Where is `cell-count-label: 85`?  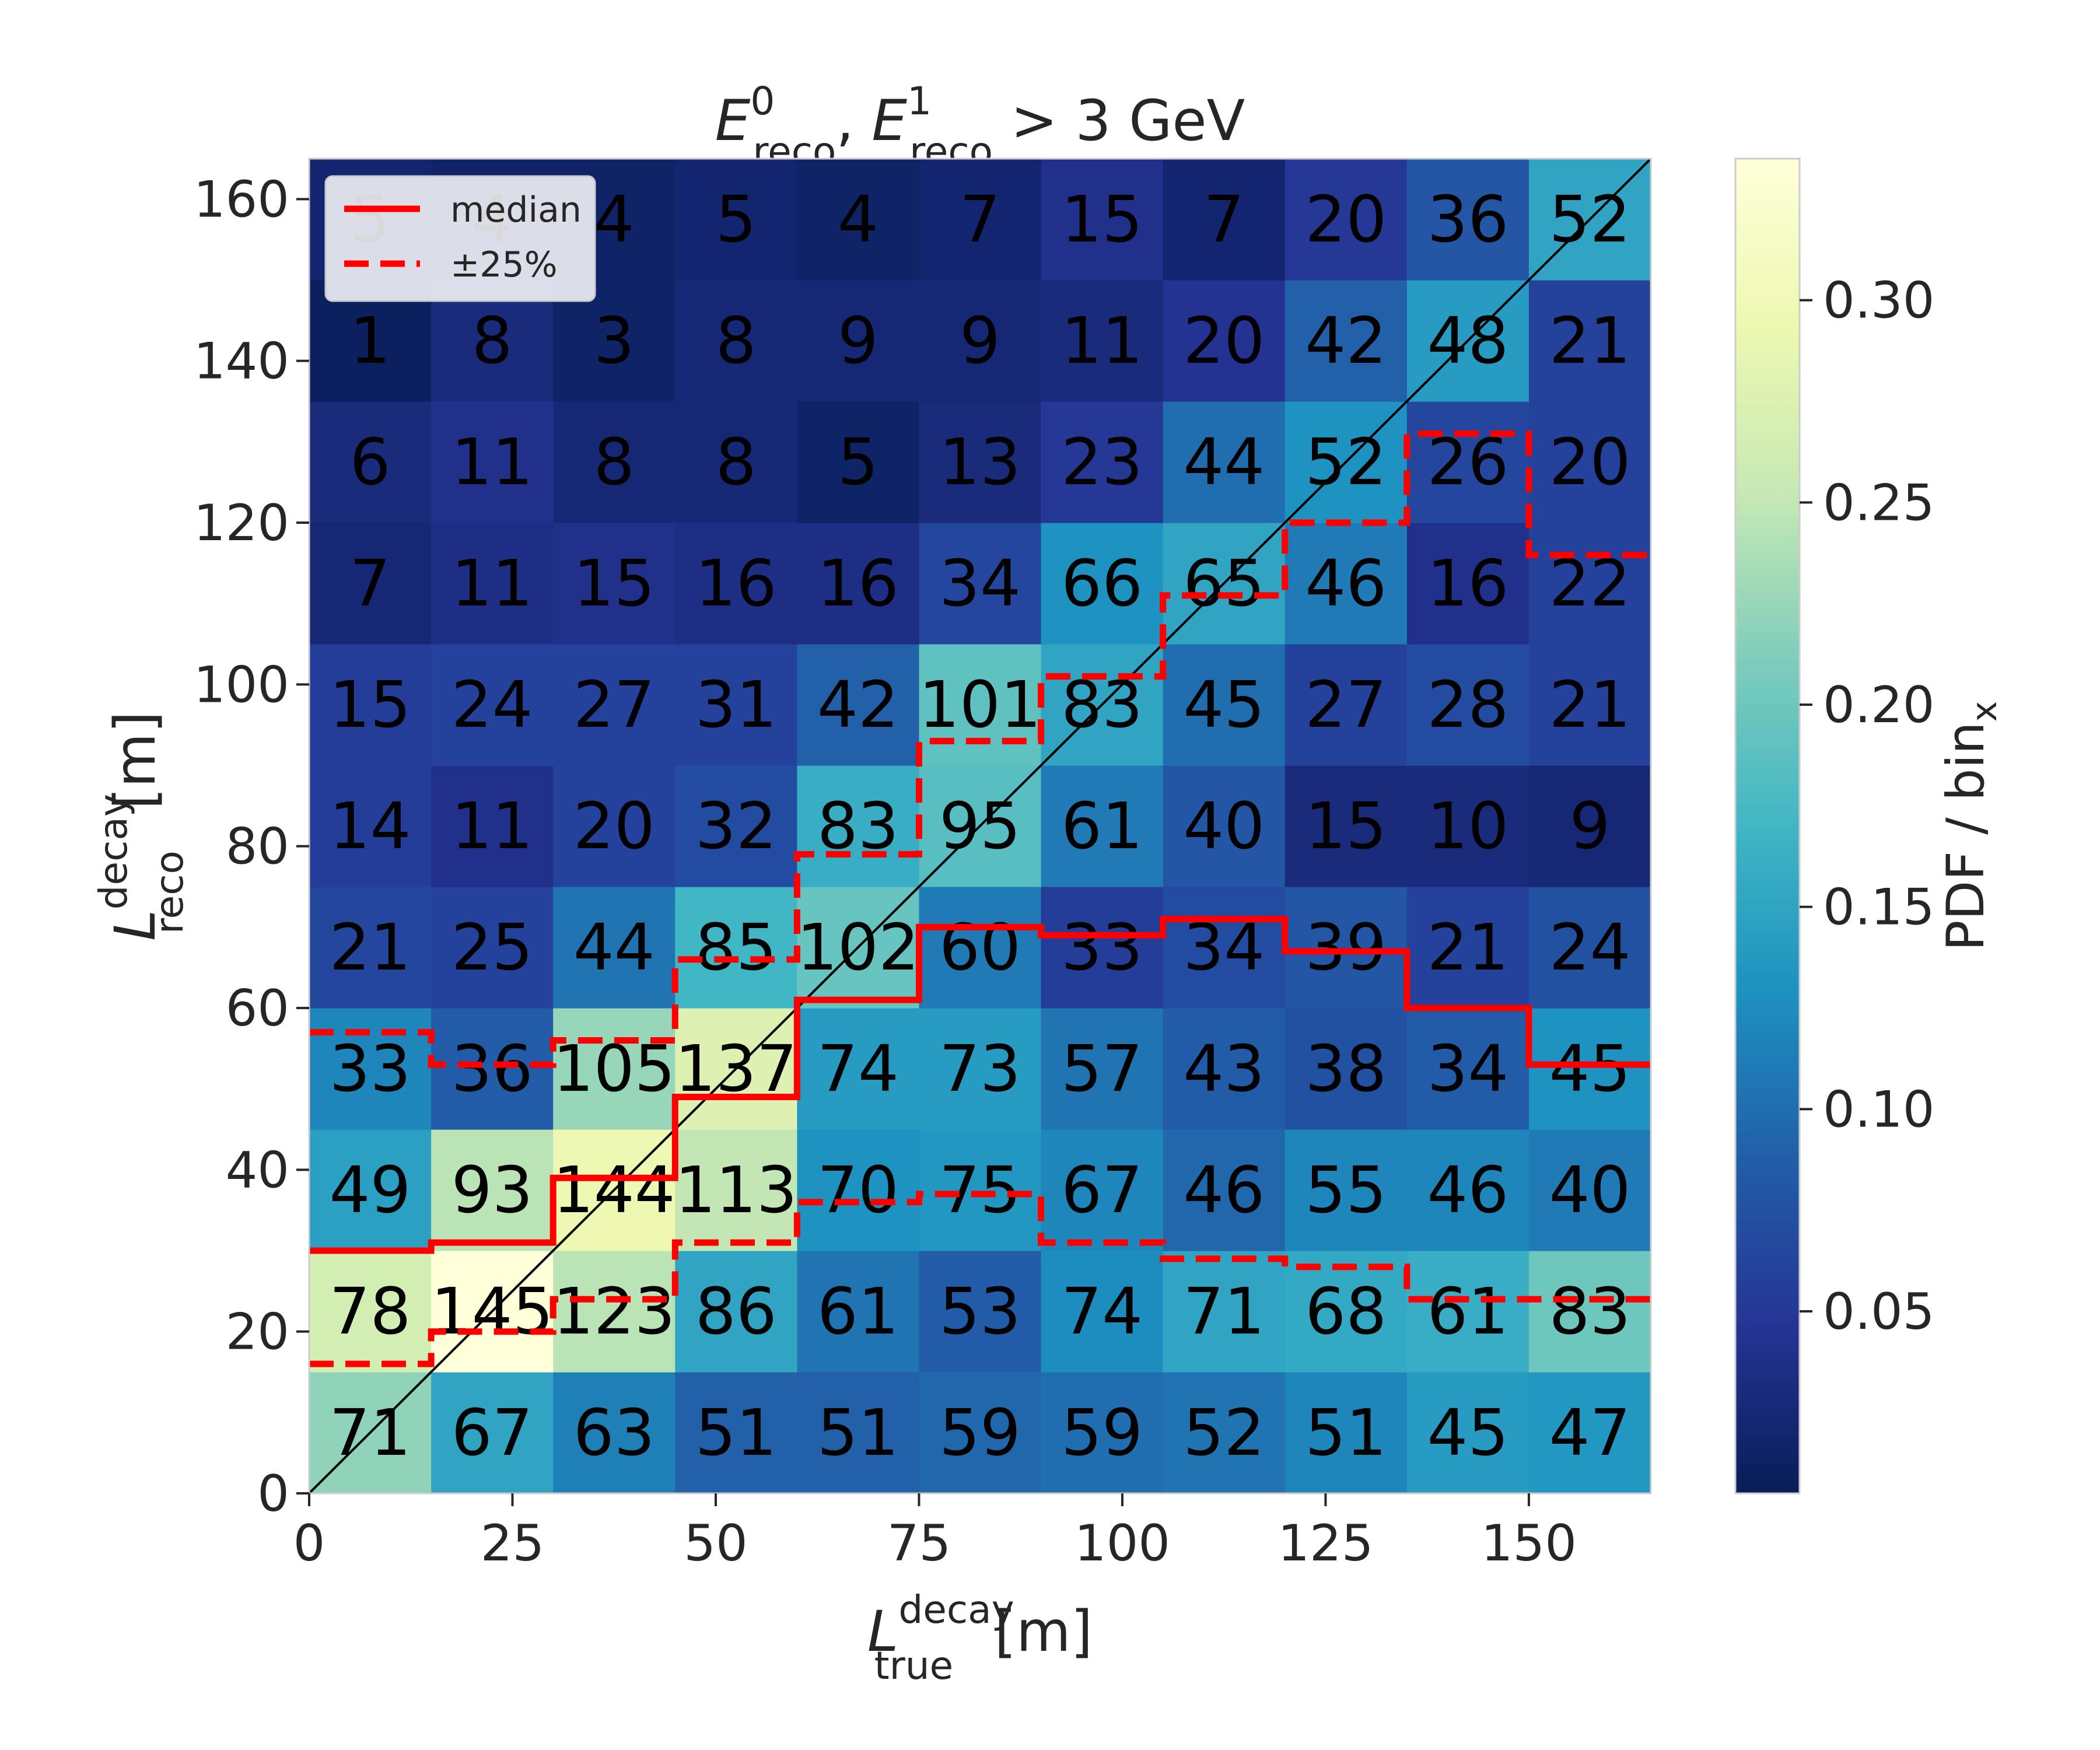
cell-count-label: 85 is located at coordinates (736, 947).